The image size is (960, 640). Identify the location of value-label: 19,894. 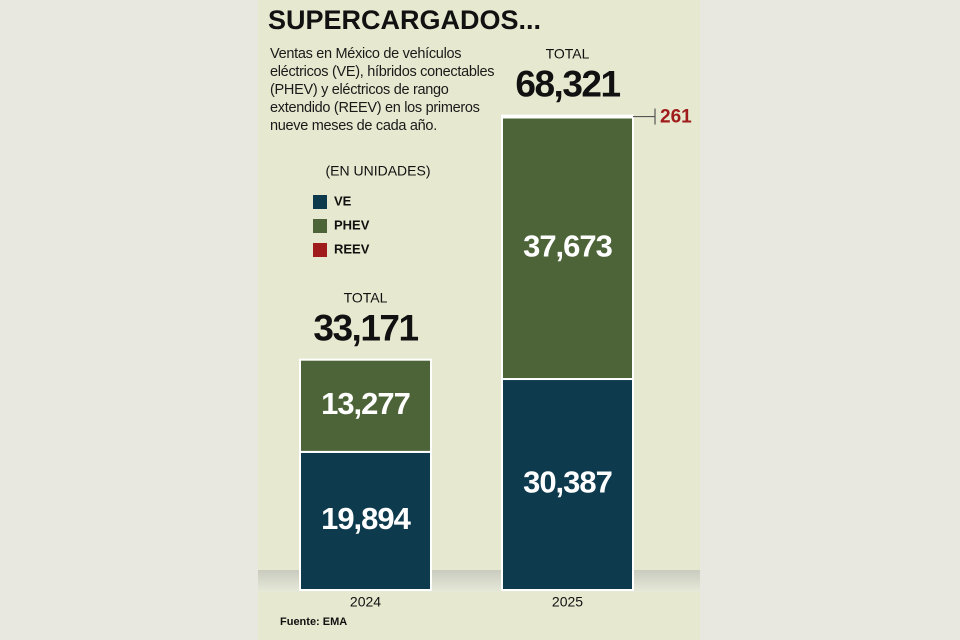
(366, 518).